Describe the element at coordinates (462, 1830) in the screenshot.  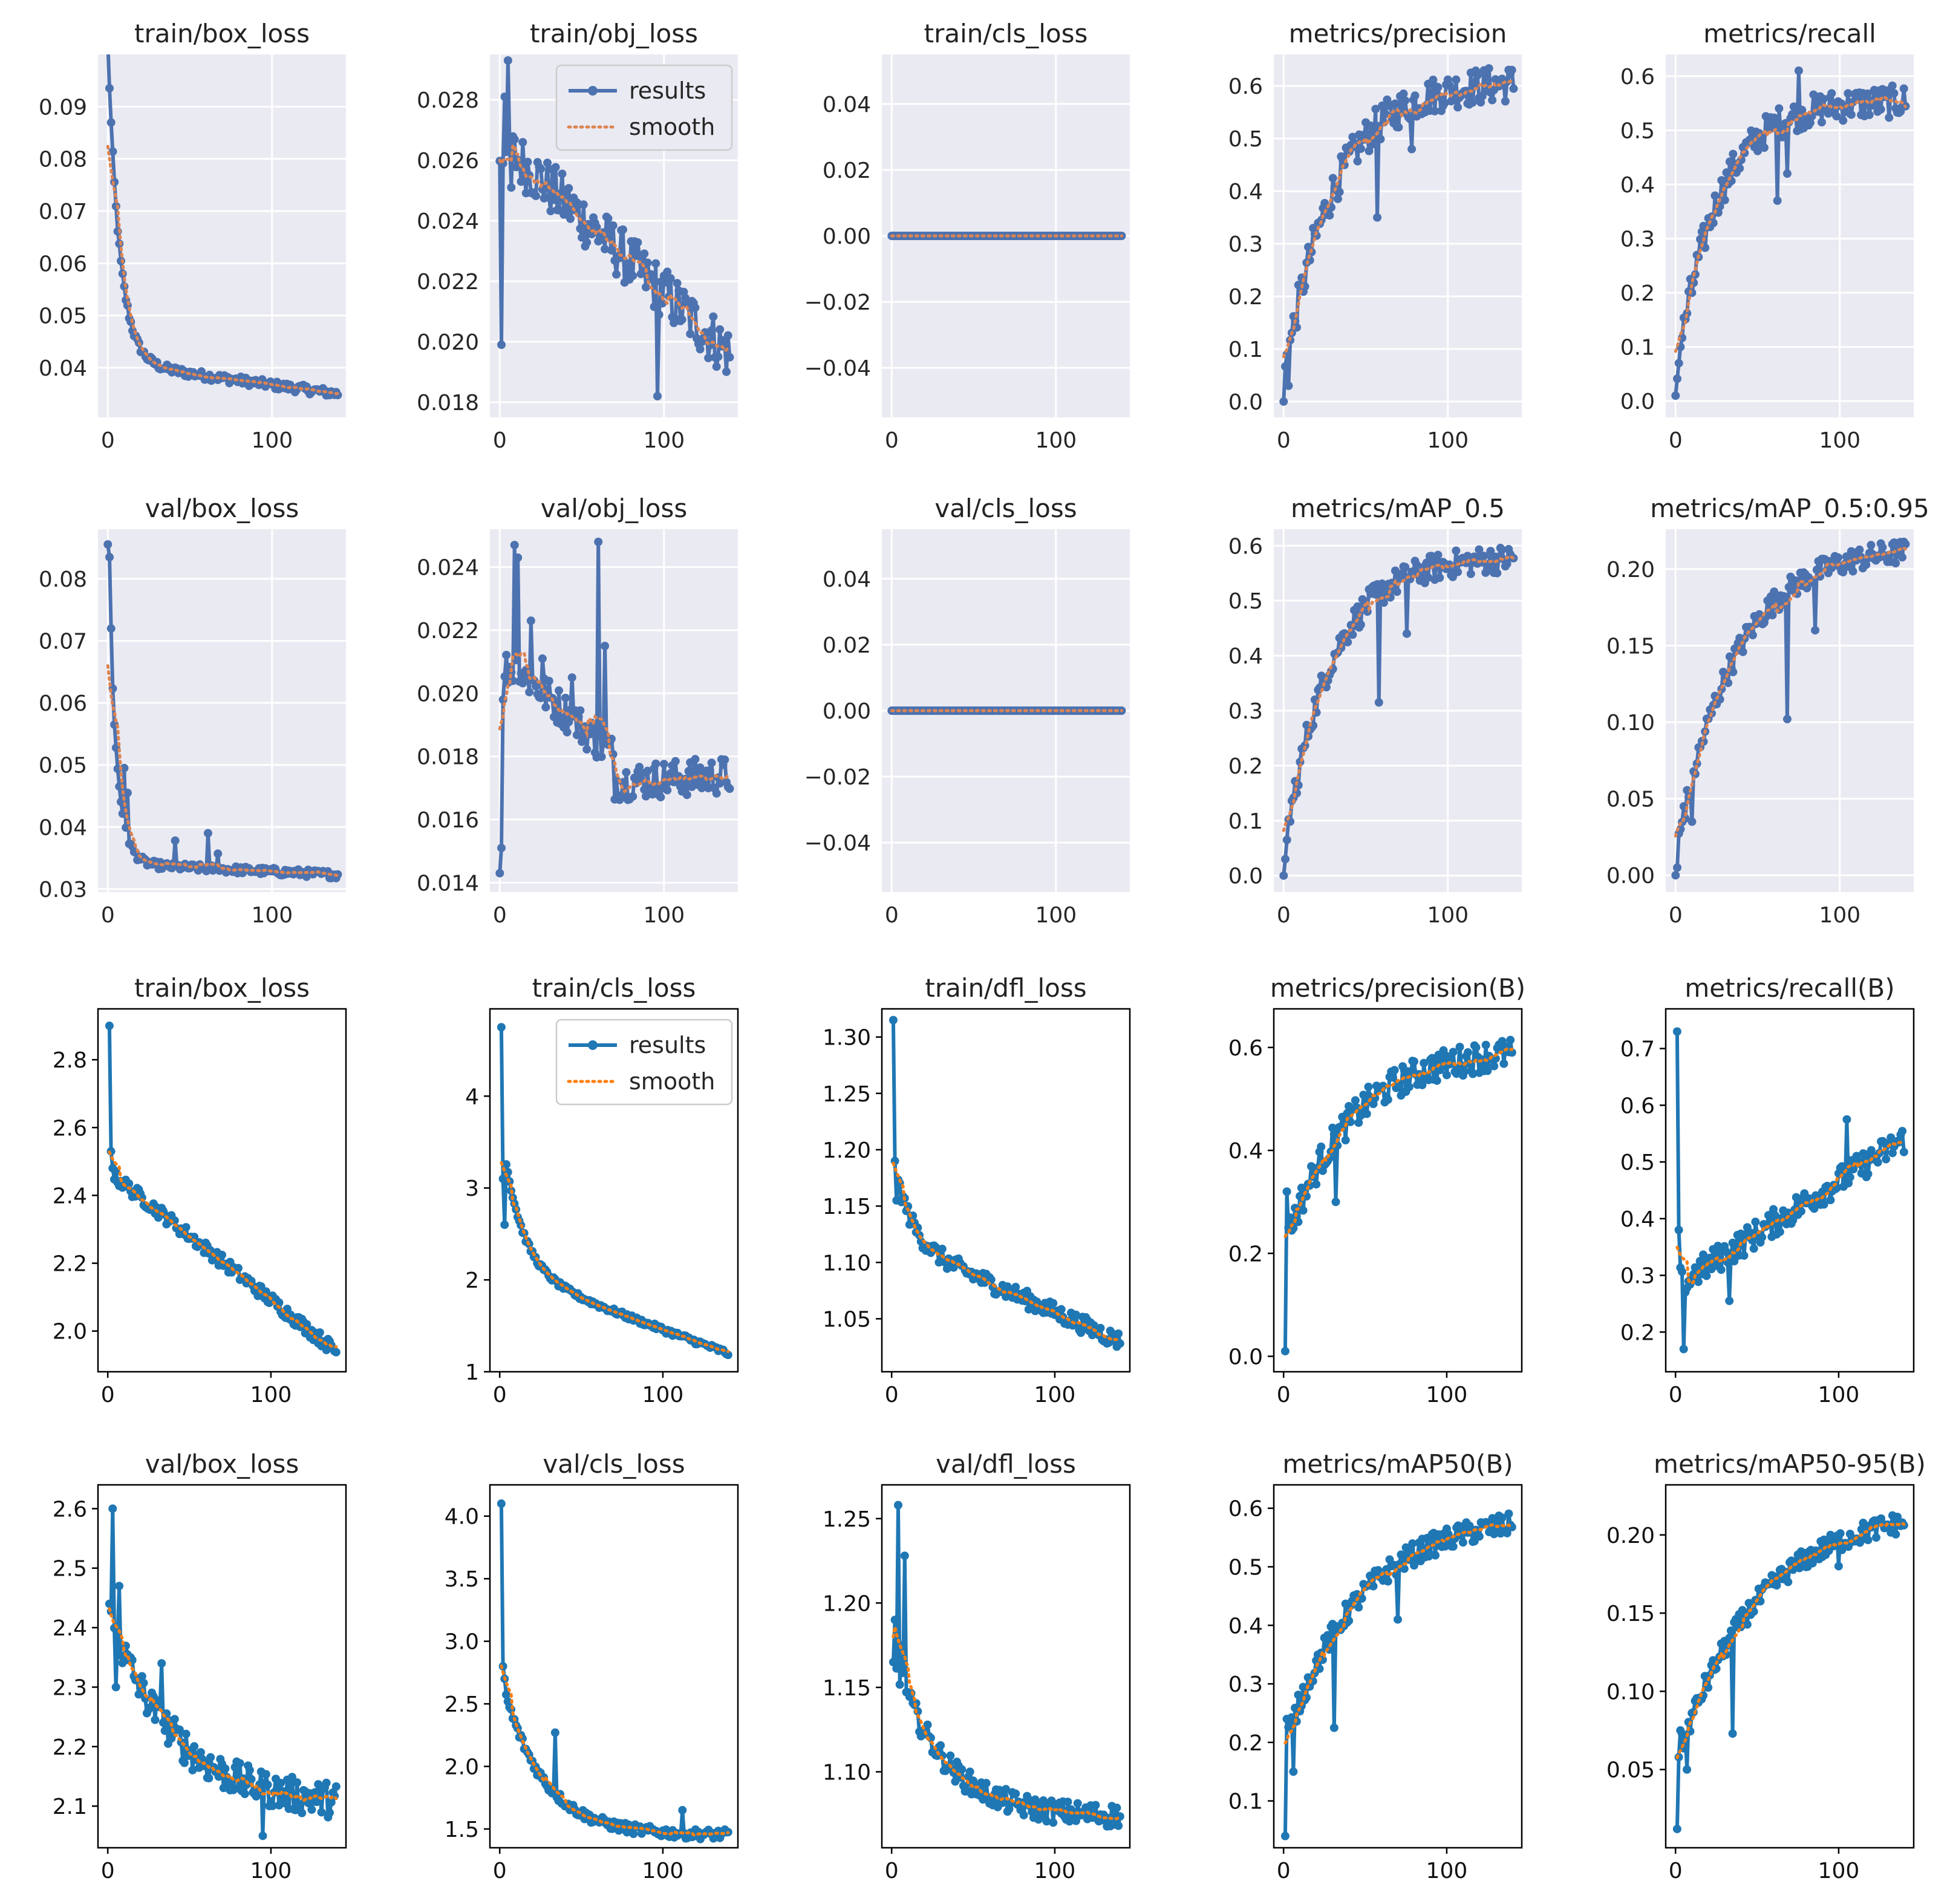
I see `y-tick-label: 1.5` at that location.